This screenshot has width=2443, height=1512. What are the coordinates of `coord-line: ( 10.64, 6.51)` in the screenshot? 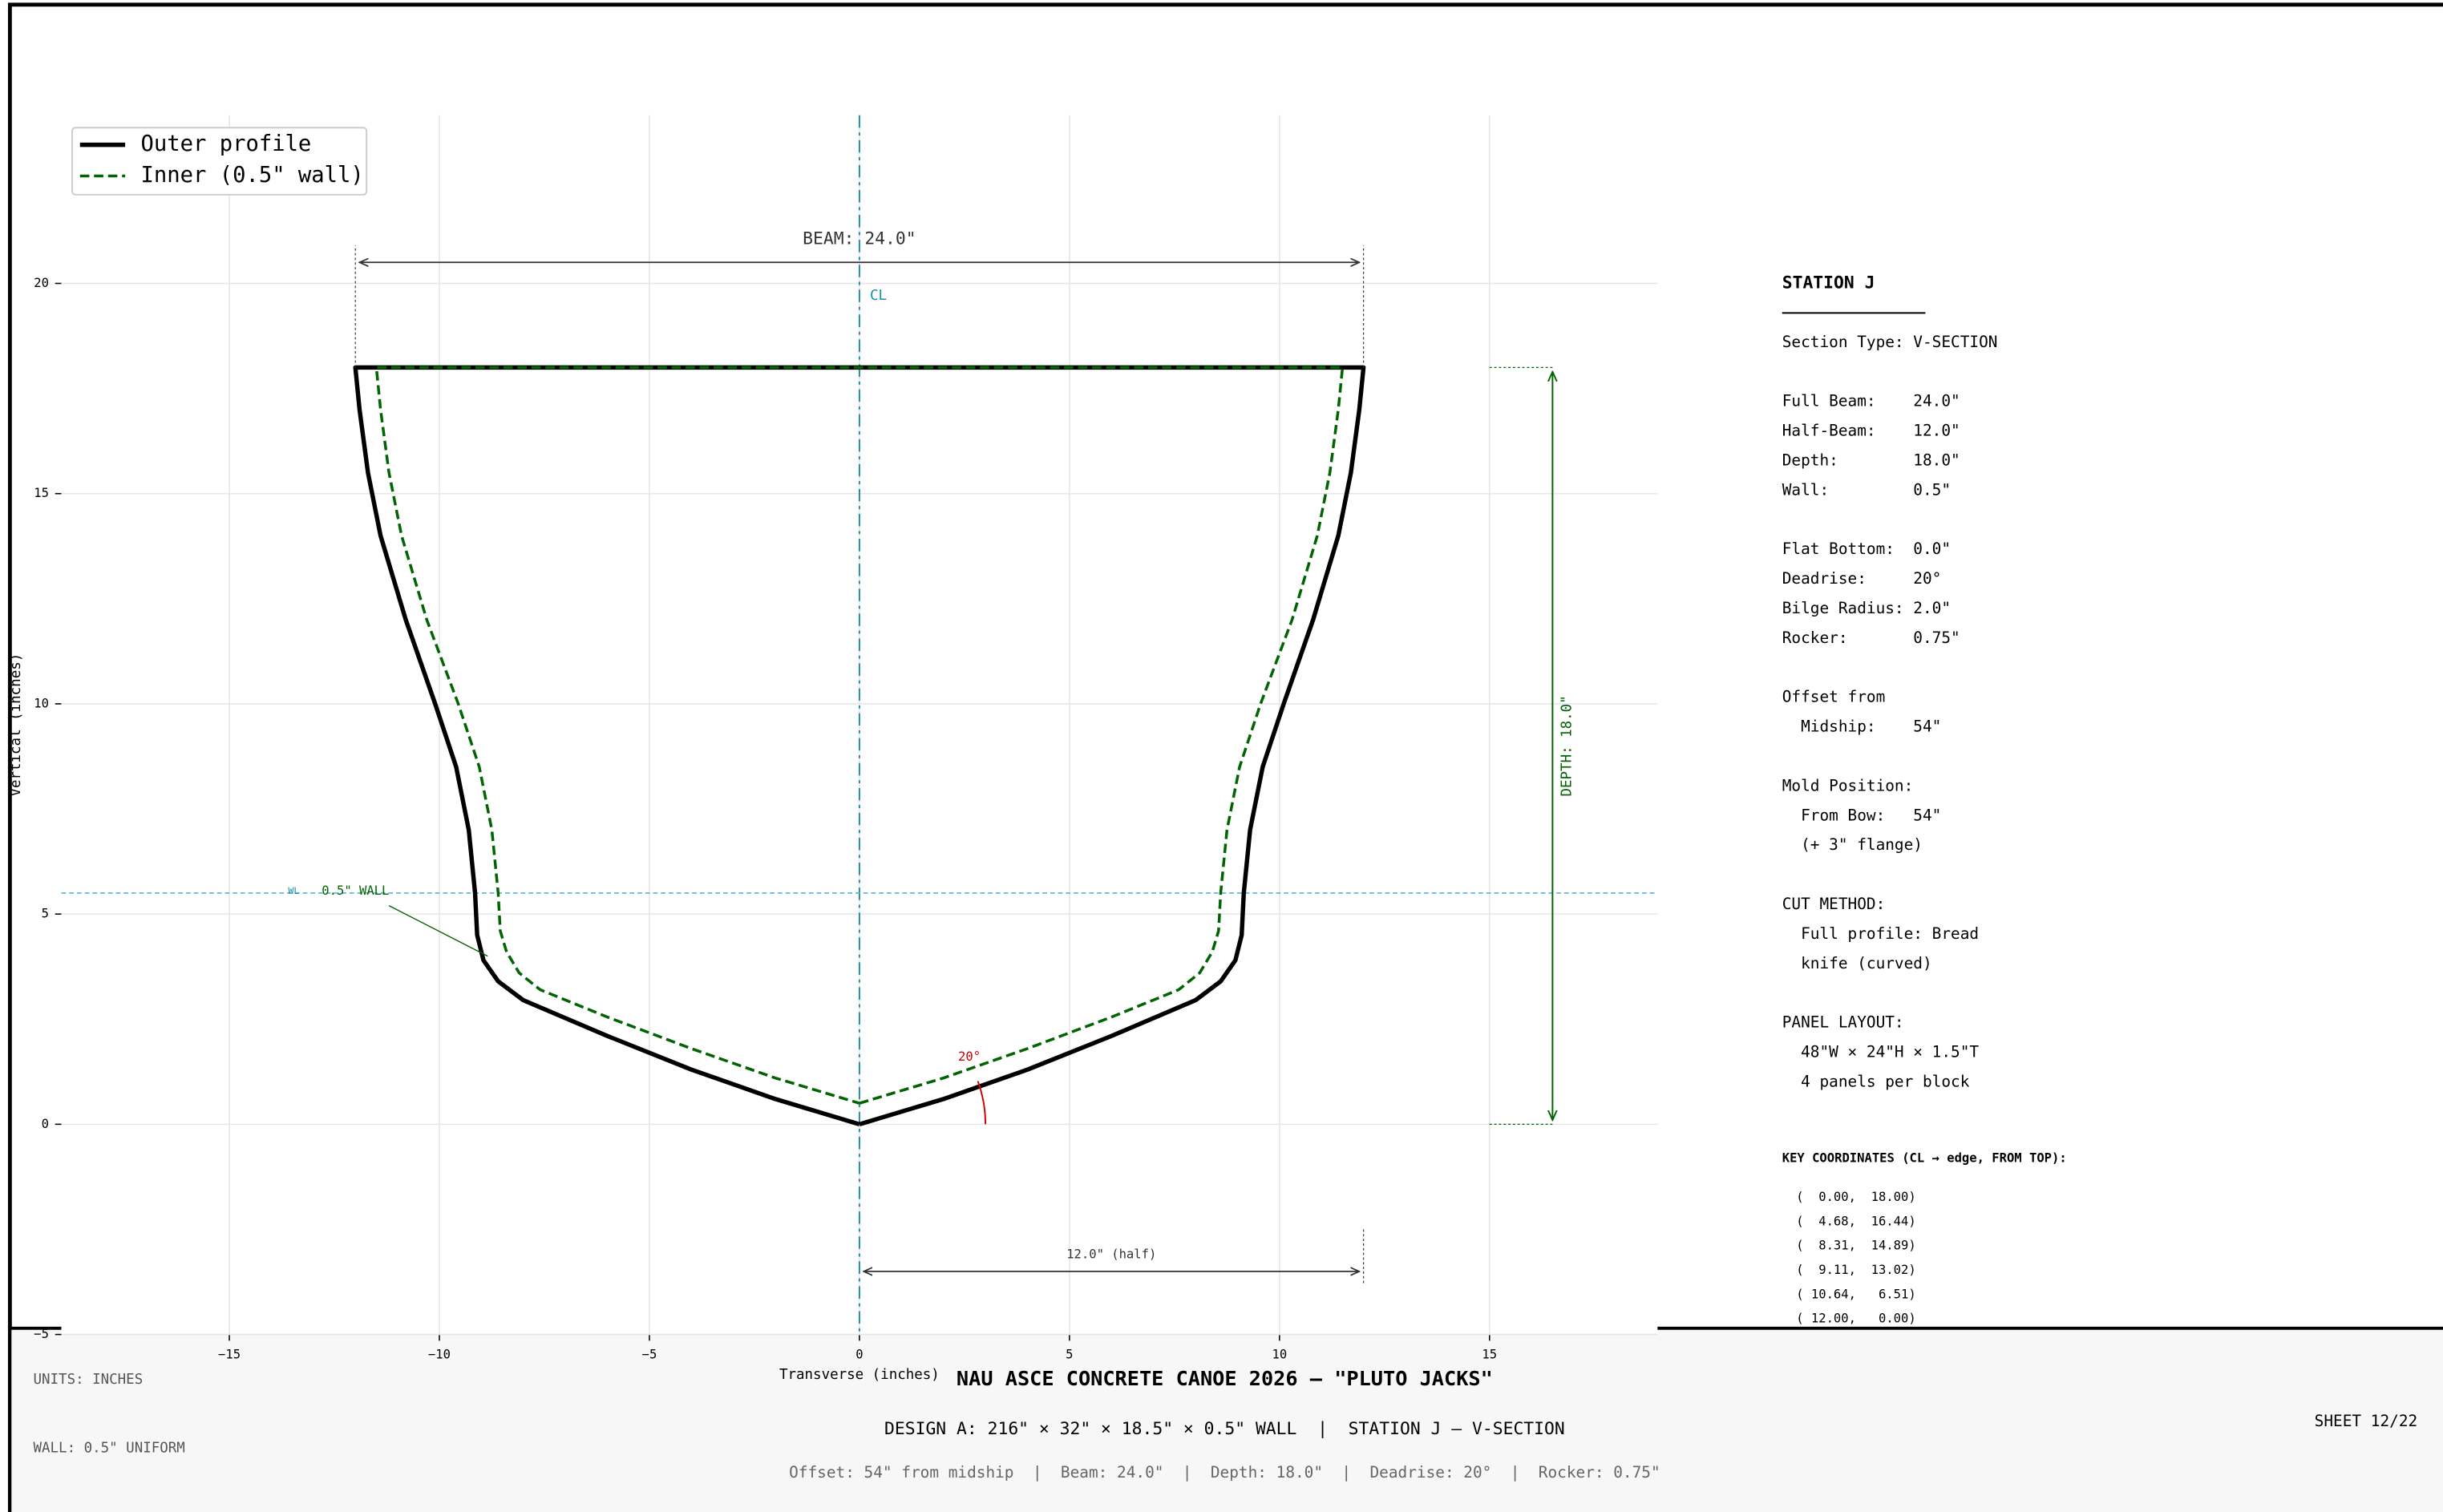 It's located at (1856, 1294).